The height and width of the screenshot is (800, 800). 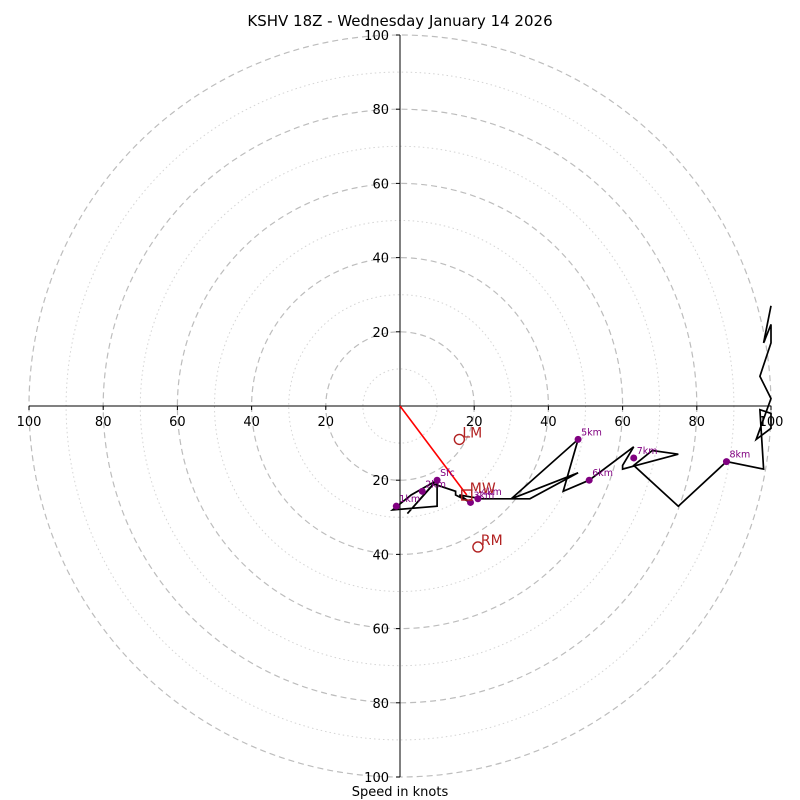 I want to click on tick-label-left: 100, so click(x=29, y=422).